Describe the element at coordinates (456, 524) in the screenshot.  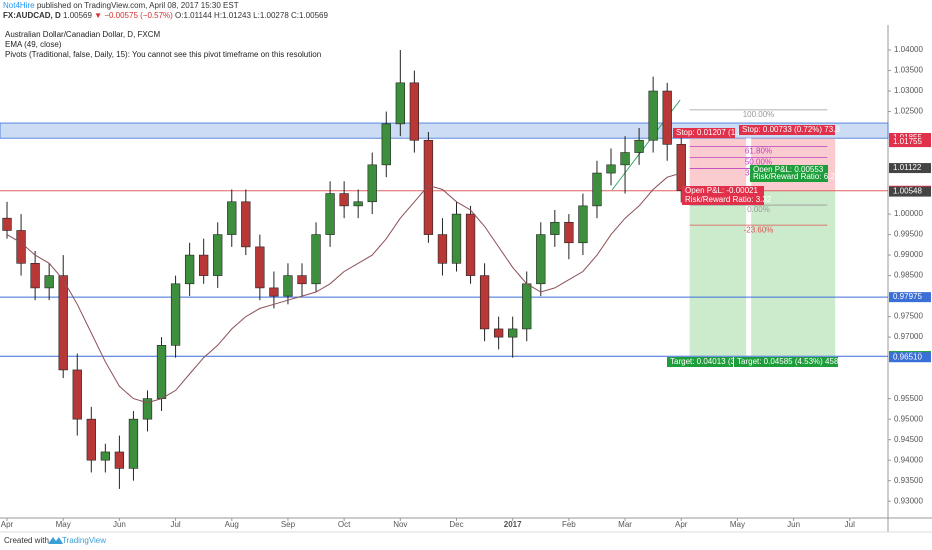
I see `x-tick-label: Dec` at that location.